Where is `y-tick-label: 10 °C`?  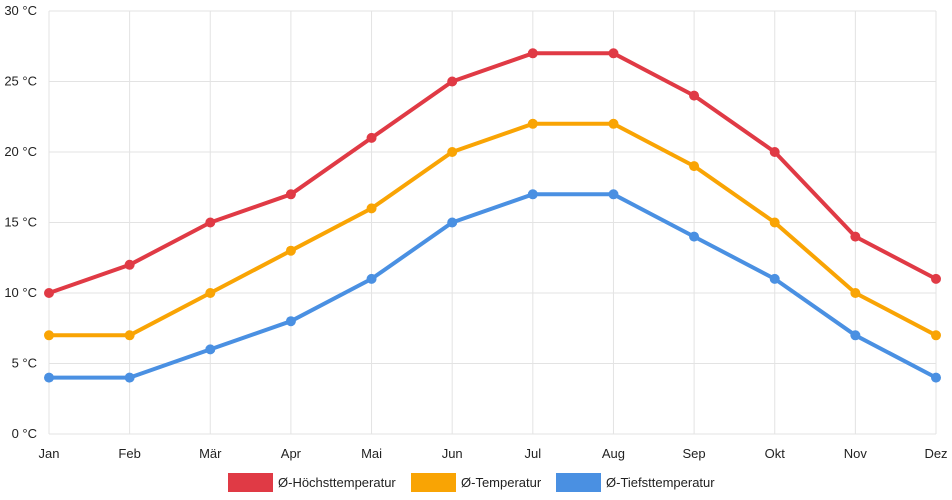
y-tick-label: 10 °C is located at coordinates (20, 292).